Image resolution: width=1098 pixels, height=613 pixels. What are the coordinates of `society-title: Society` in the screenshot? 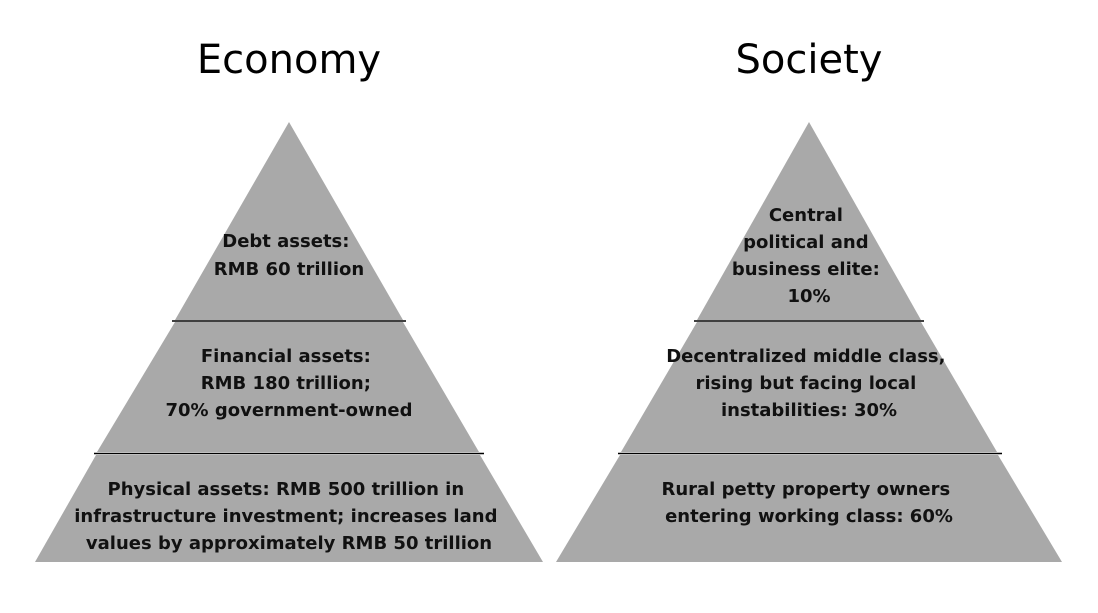 It's located at (809, 60).